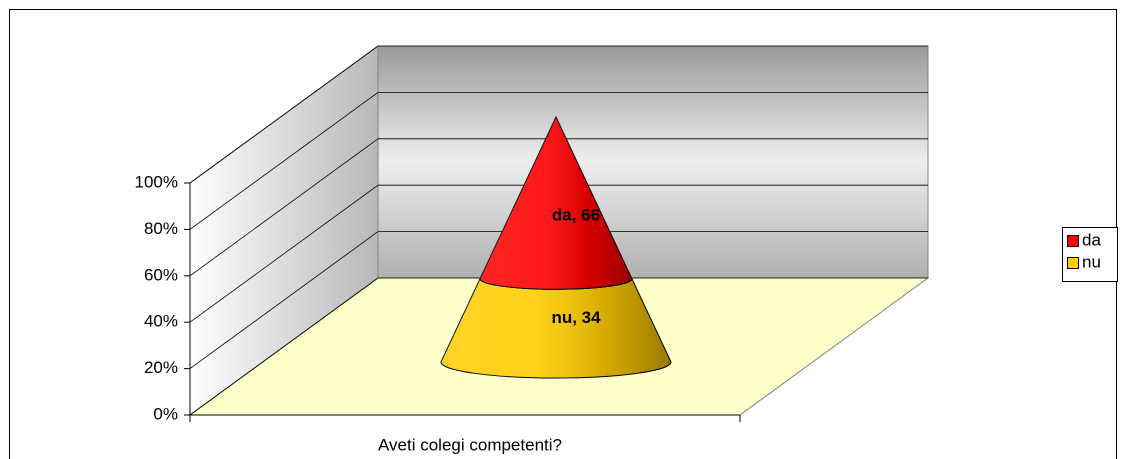  Describe the element at coordinates (1091, 239) in the screenshot. I see `legend-label: da` at that location.